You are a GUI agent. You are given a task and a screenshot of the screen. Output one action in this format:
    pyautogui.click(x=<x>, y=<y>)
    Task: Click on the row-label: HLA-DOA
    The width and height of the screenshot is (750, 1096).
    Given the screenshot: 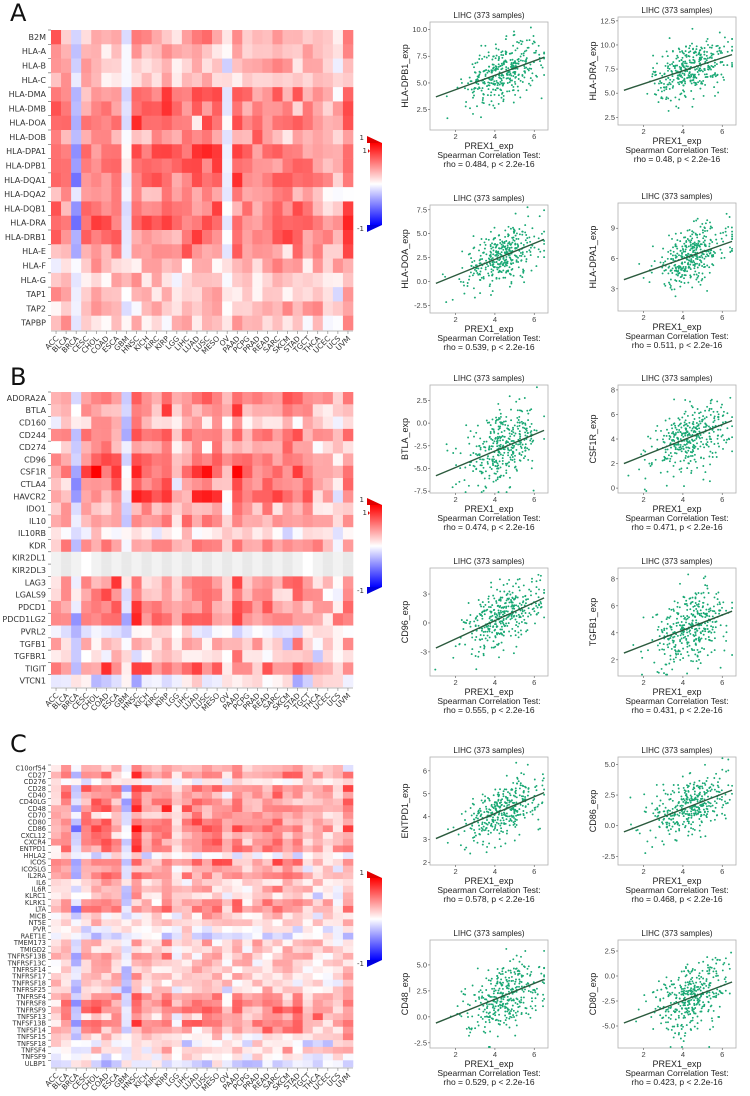 What is the action you would take?
    pyautogui.click(x=27, y=123)
    